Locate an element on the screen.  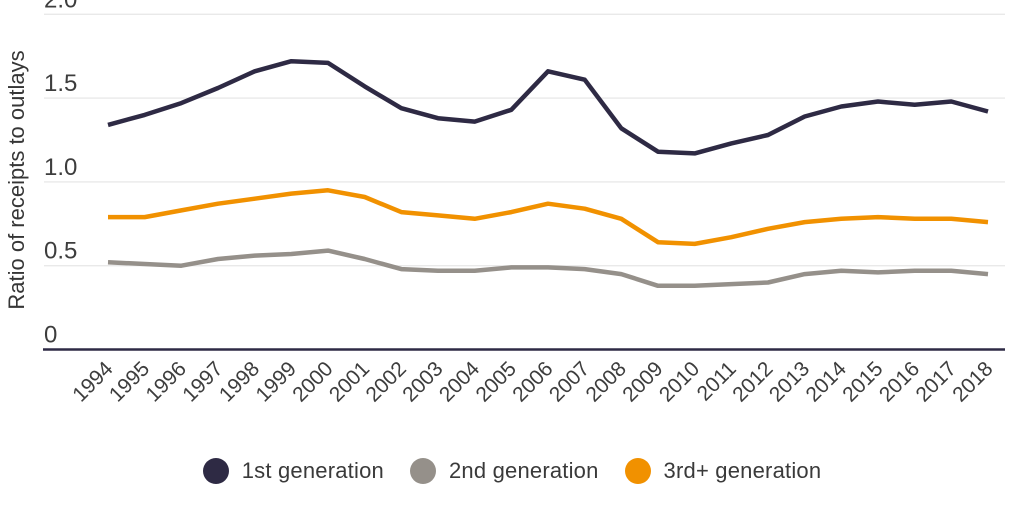
legend-item-1st-generation: 1st generation is located at coordinates (293, 471).